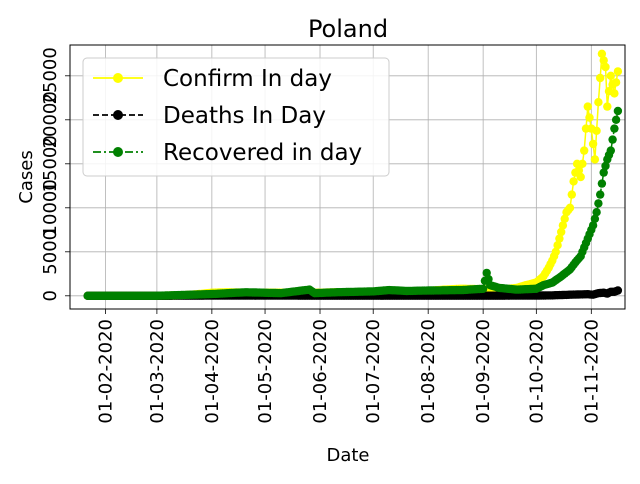 The width and height of the screenshot is (640, 484). I want to click on x-axis-label: Date, so click(347, 455).